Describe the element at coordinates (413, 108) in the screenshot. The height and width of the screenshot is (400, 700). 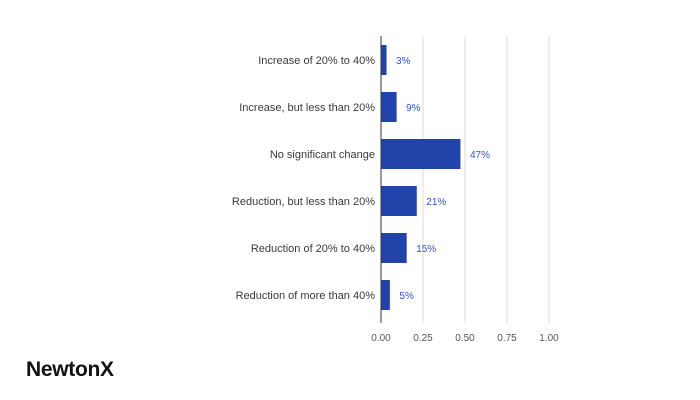
I see `data-label: 9%` at that location.